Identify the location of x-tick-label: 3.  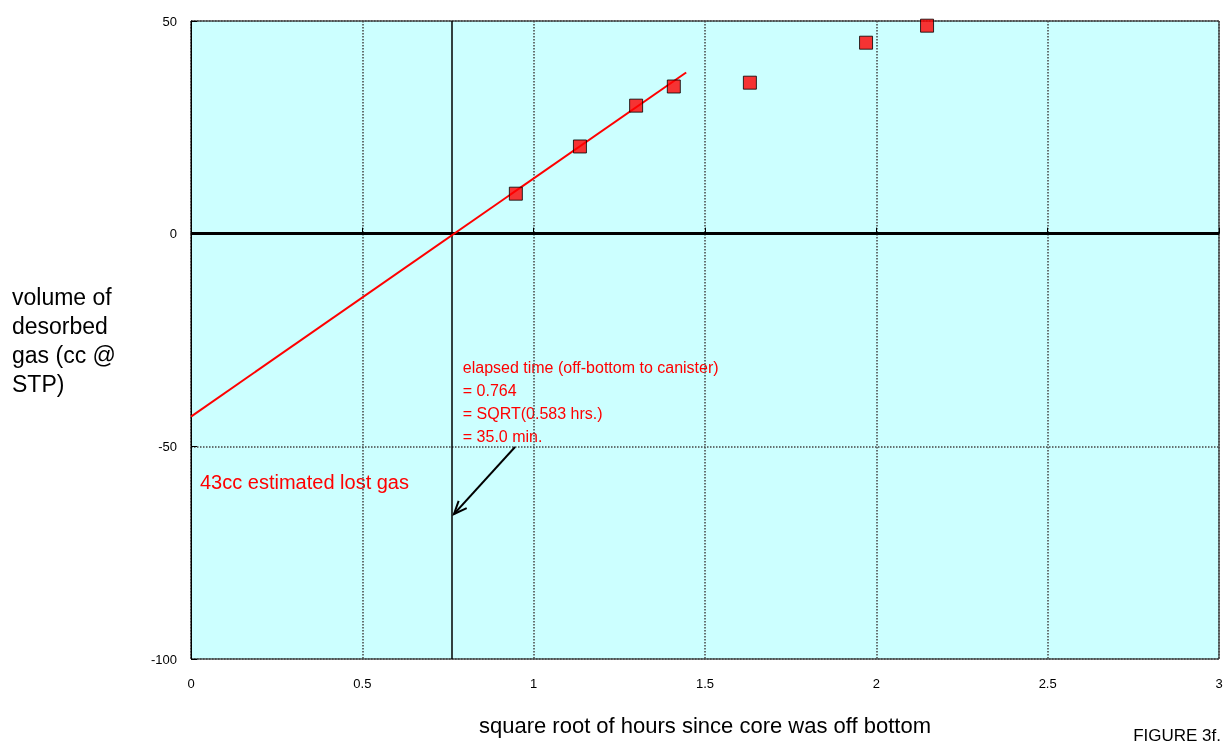
(1219, 683).